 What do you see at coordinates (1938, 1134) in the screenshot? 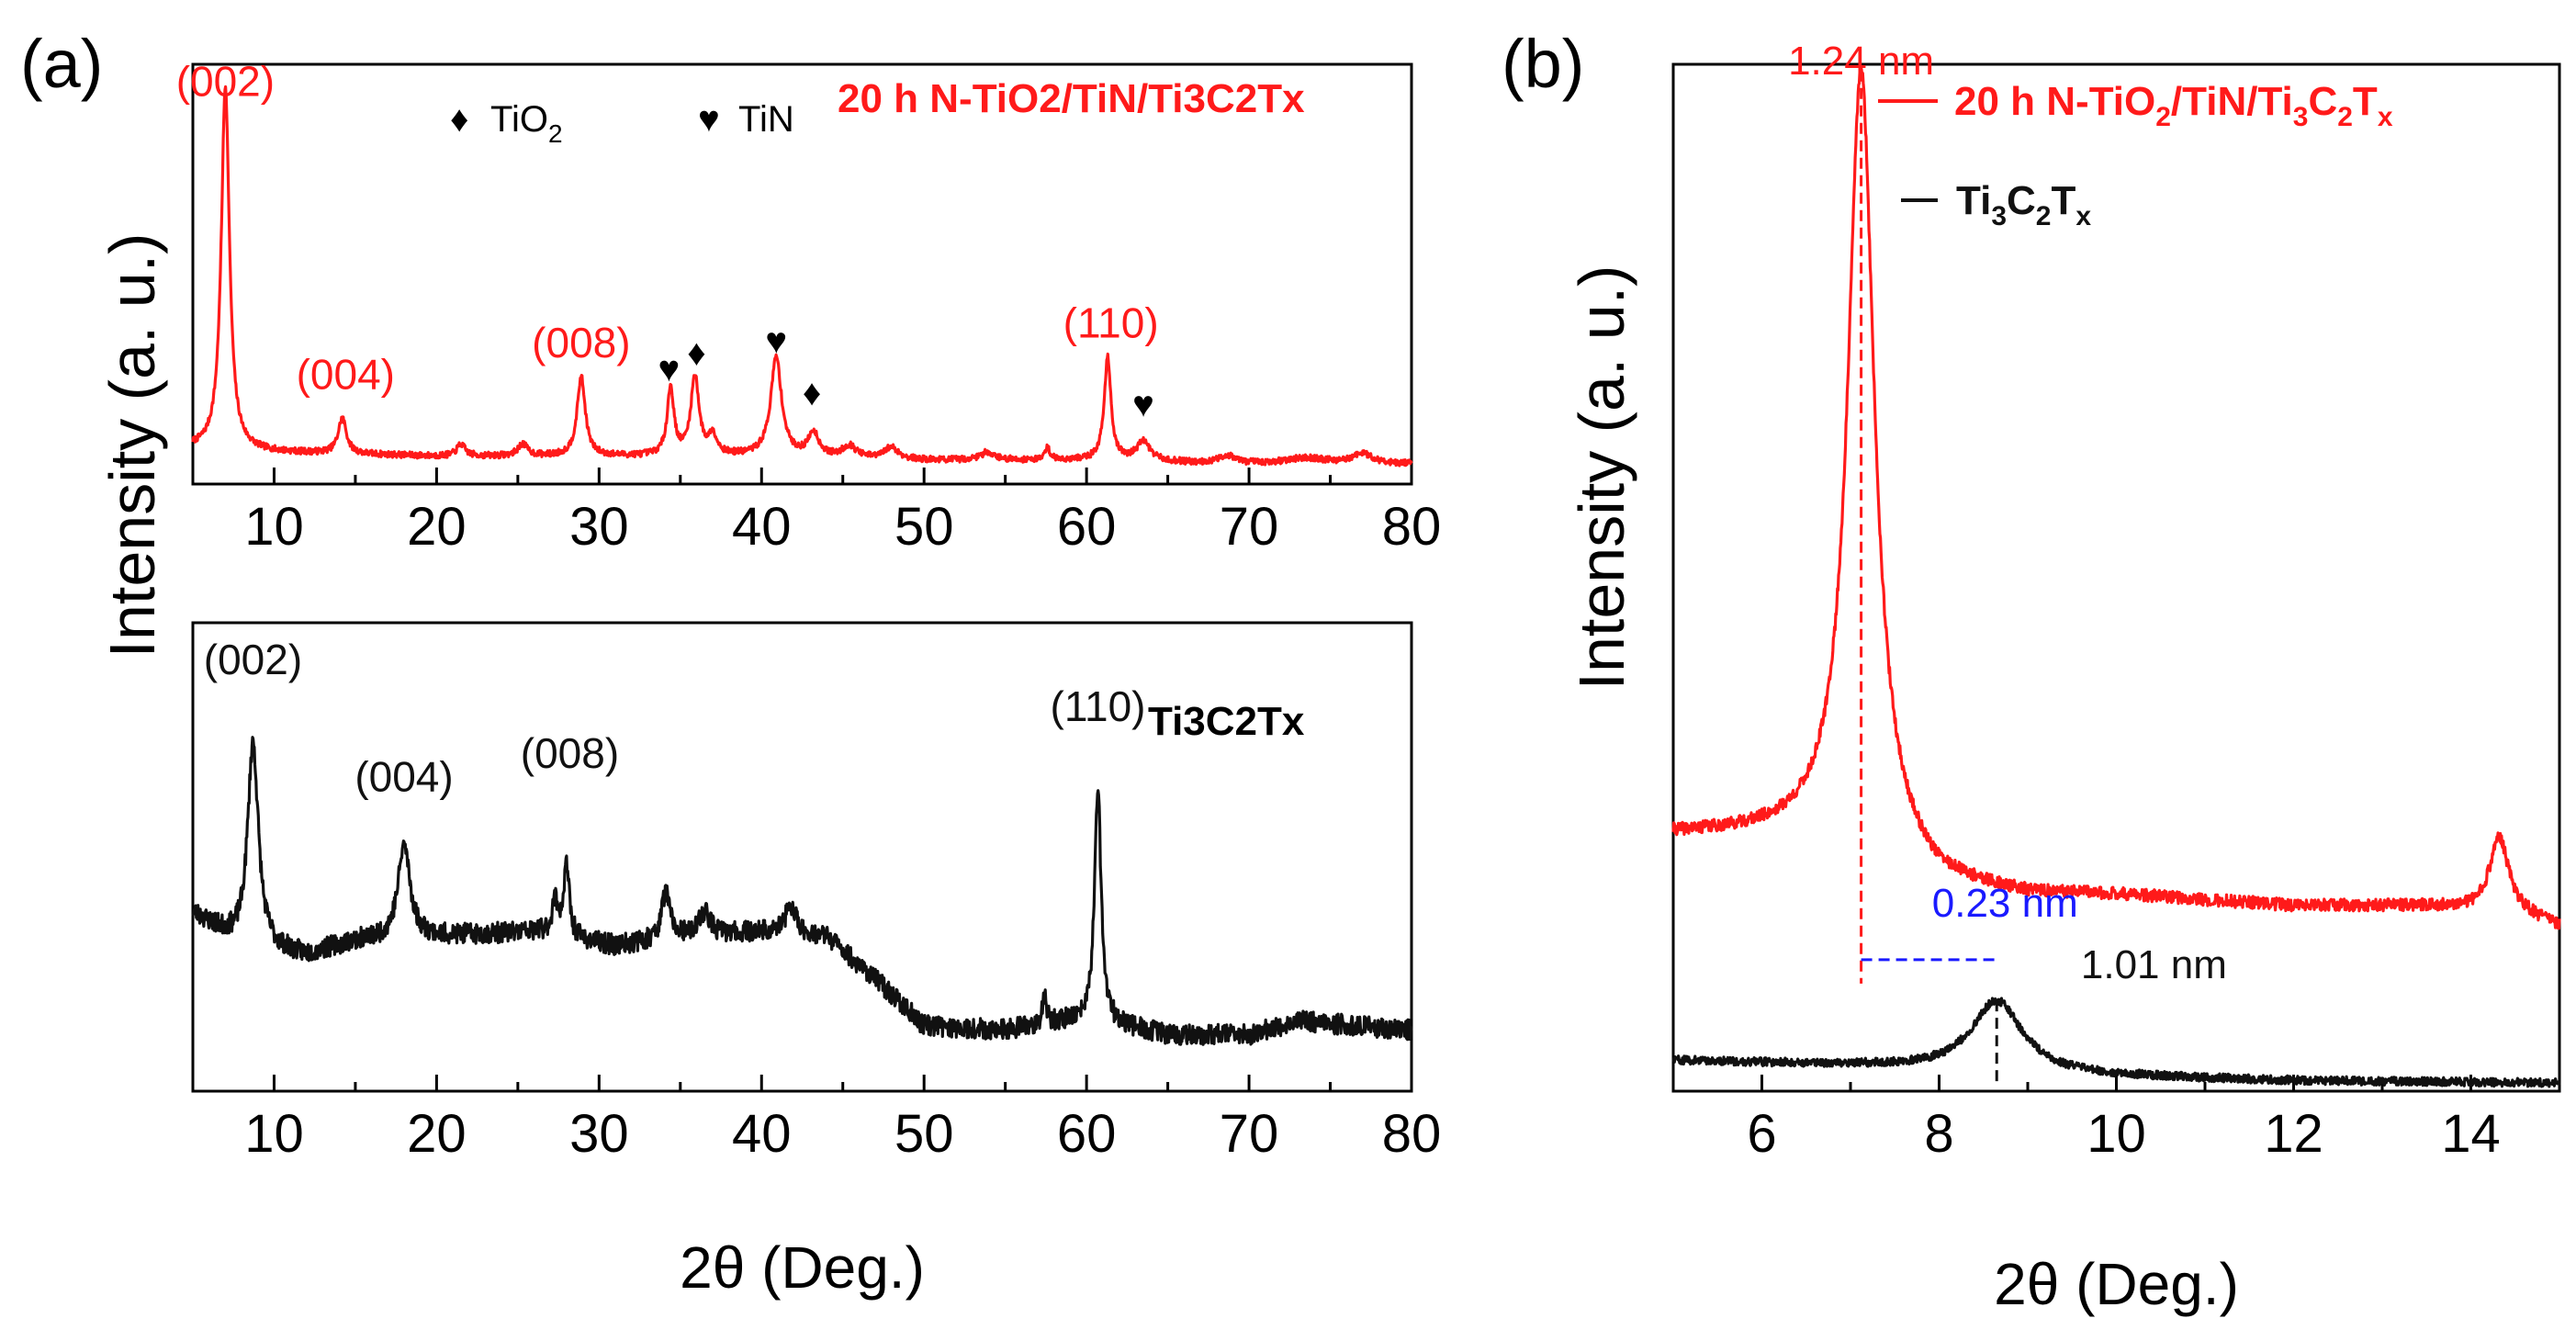
I see `x-tick-label: 8` at bounding box center [1938, 1134].